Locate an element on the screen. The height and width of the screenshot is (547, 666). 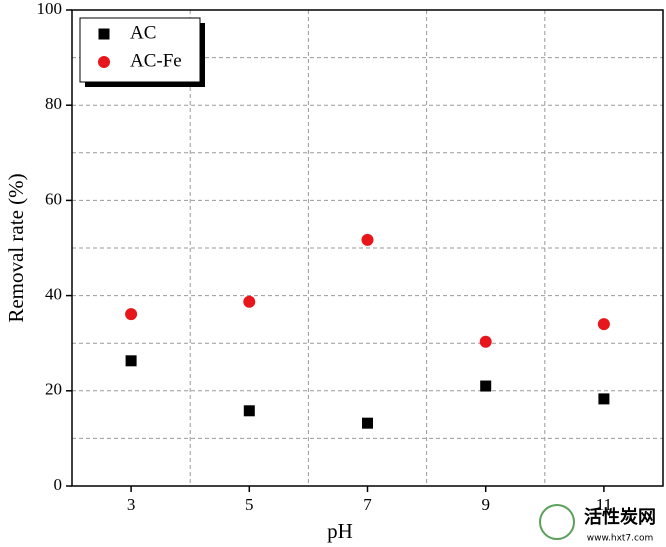
x-tick-label: 11 is located at coordinates (604, 504).